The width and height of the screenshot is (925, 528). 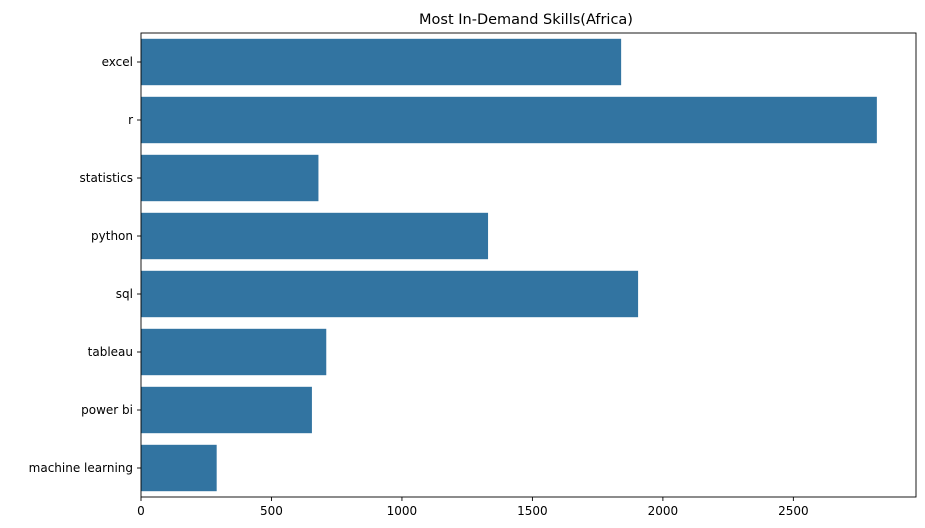 I want to click on bar-machine-learning, so click(x=179, y=468).